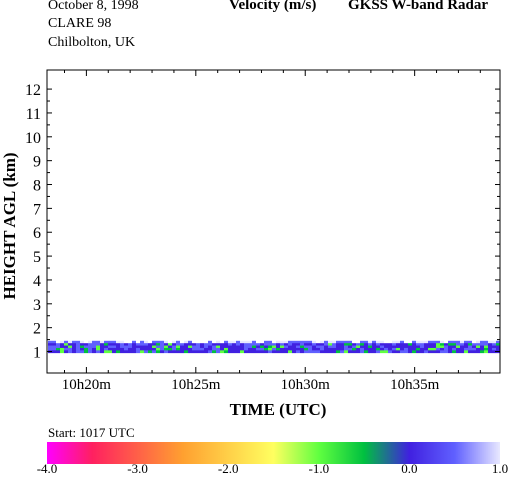  I want to click on x-axis-title: TIME (UTC), so click(278, 409).